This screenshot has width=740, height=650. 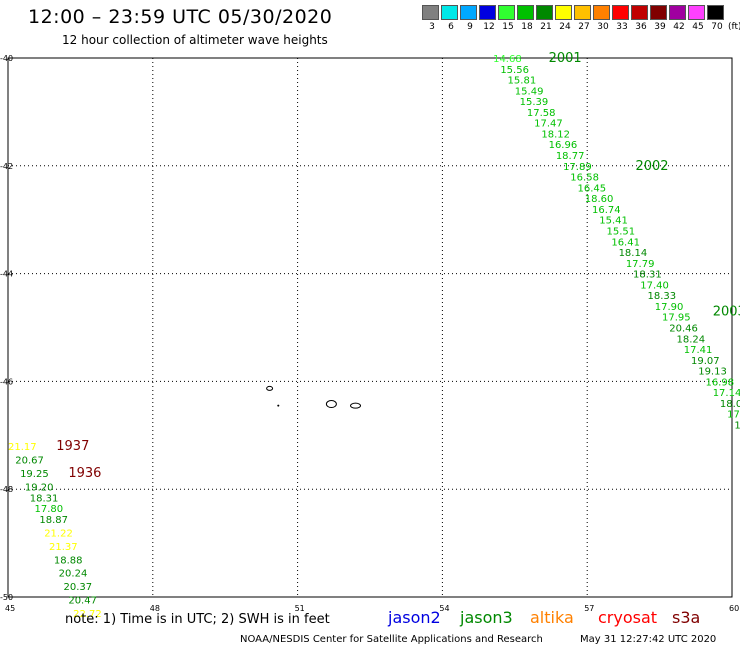 What do you see at coordinates (527, 27) in the screenshot?
I see `legend-label: 18` at bounding box center [527, 27].